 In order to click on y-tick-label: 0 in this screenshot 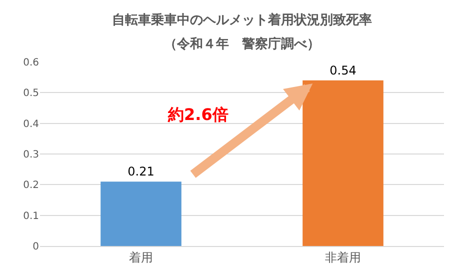, I will do `click(35, 247)`.